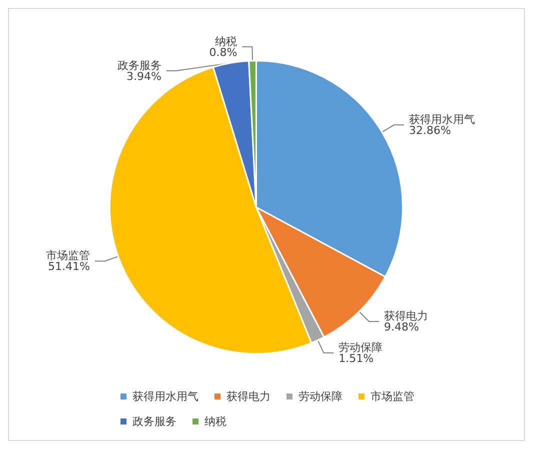  What do you see at coordinates (215, 421) in the screenshot?
I see `legend-label: 纳税` at bounding box center [215, 421].